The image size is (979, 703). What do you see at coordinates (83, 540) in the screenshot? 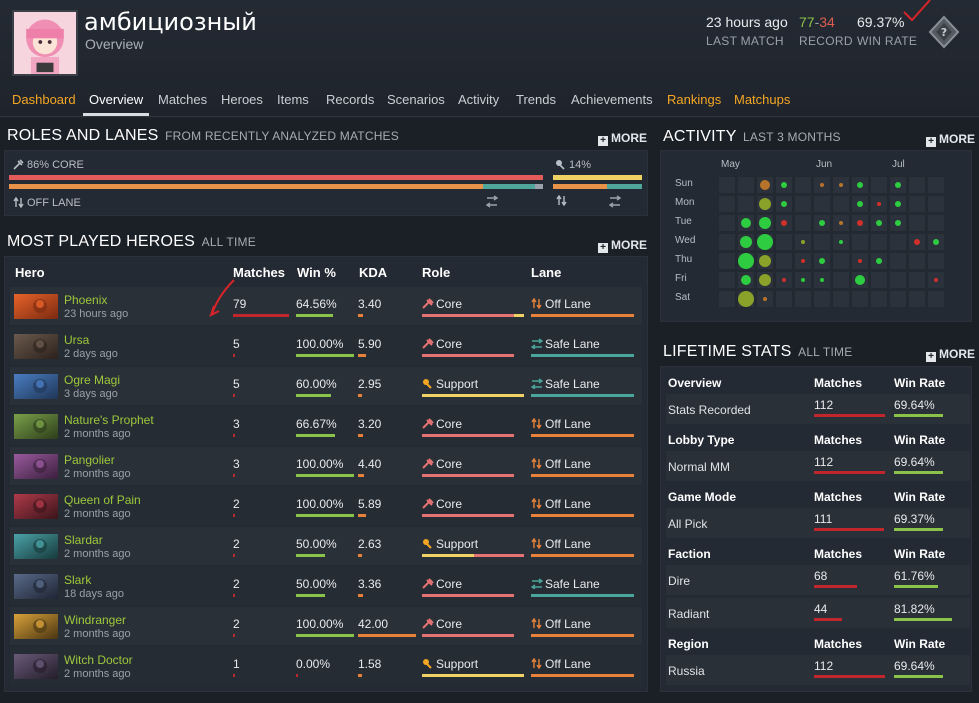
I see `hero-name-link: Slardar` at bounding box center [83, 540].